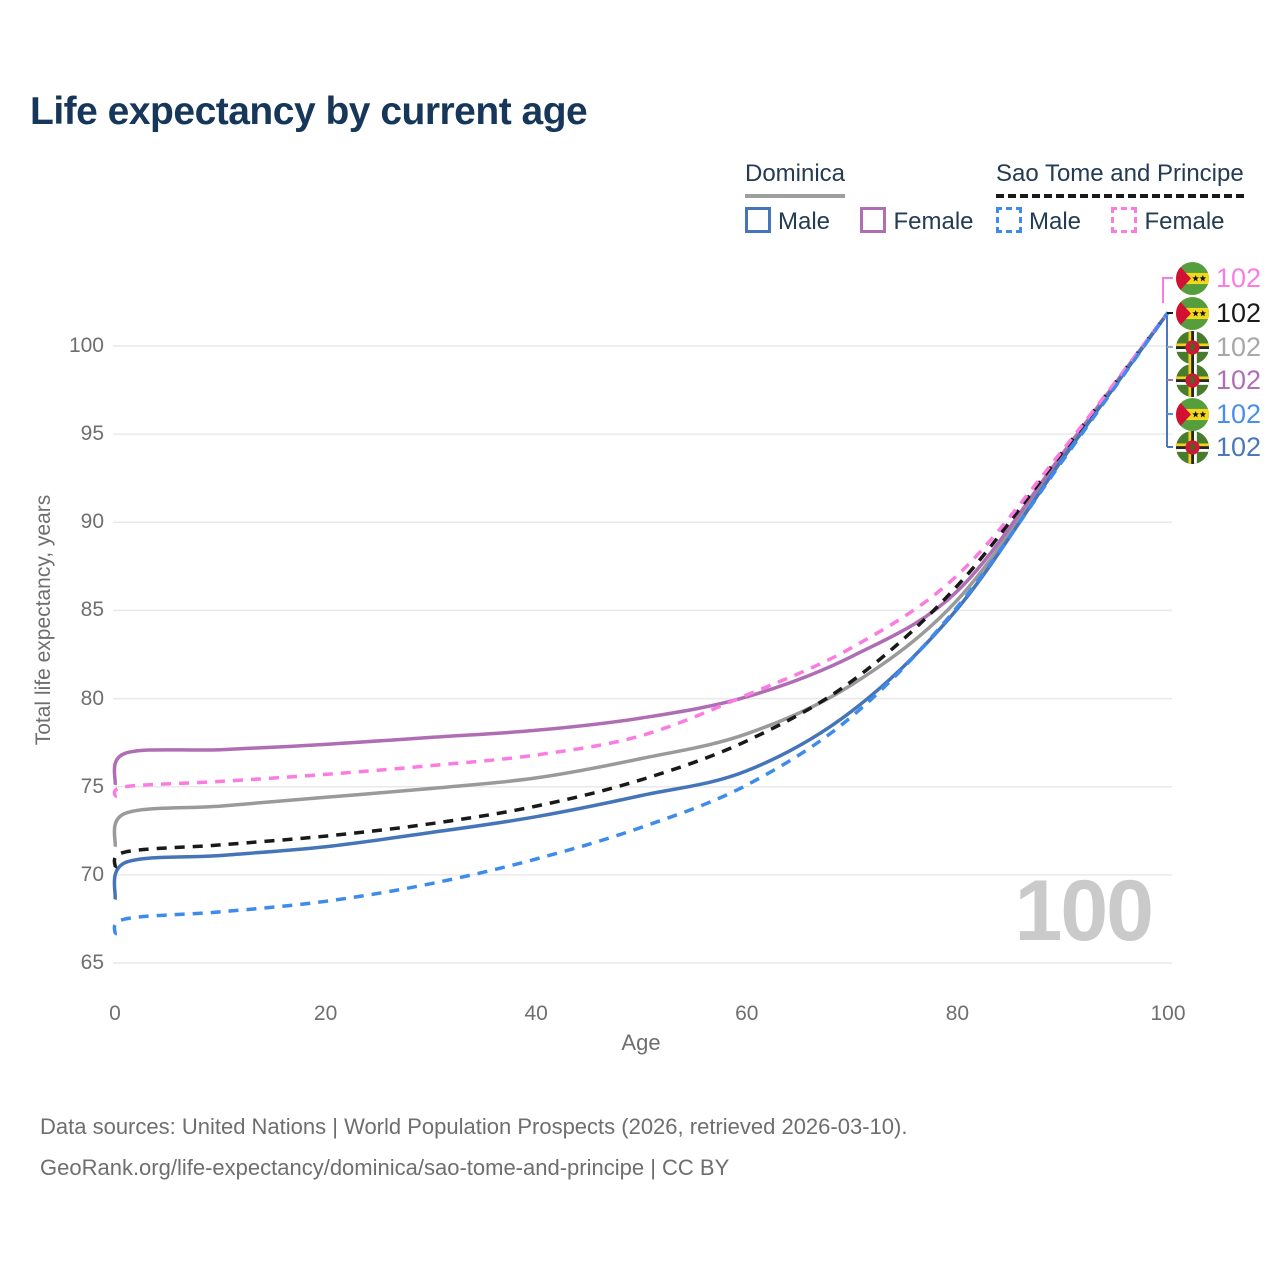 The image size is (1280, 1280). Describe the element at coordinates (873, 220) in the screenshot. I see `dominica-female-swatch-icon` at that location.